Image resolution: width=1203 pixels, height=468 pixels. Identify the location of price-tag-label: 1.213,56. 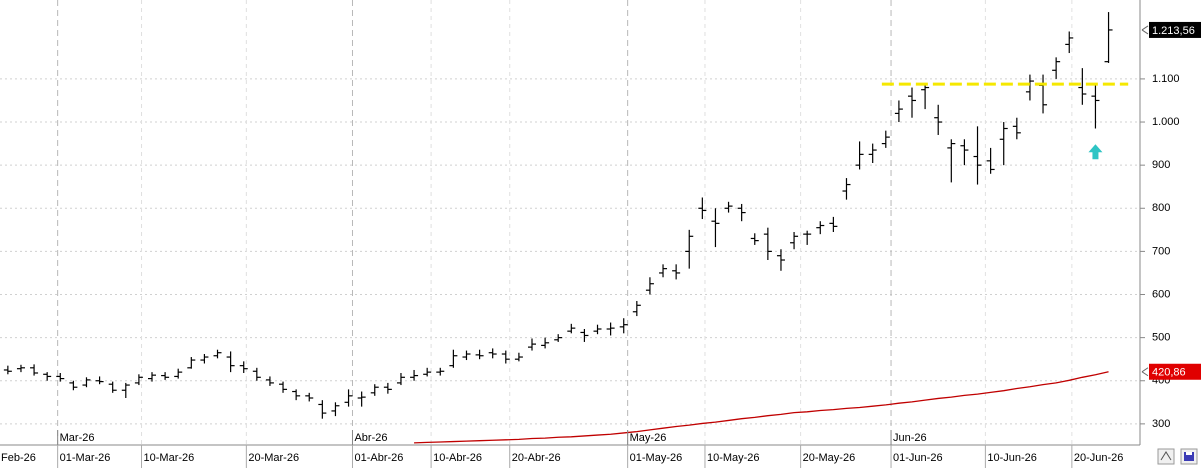
(1173, 31).